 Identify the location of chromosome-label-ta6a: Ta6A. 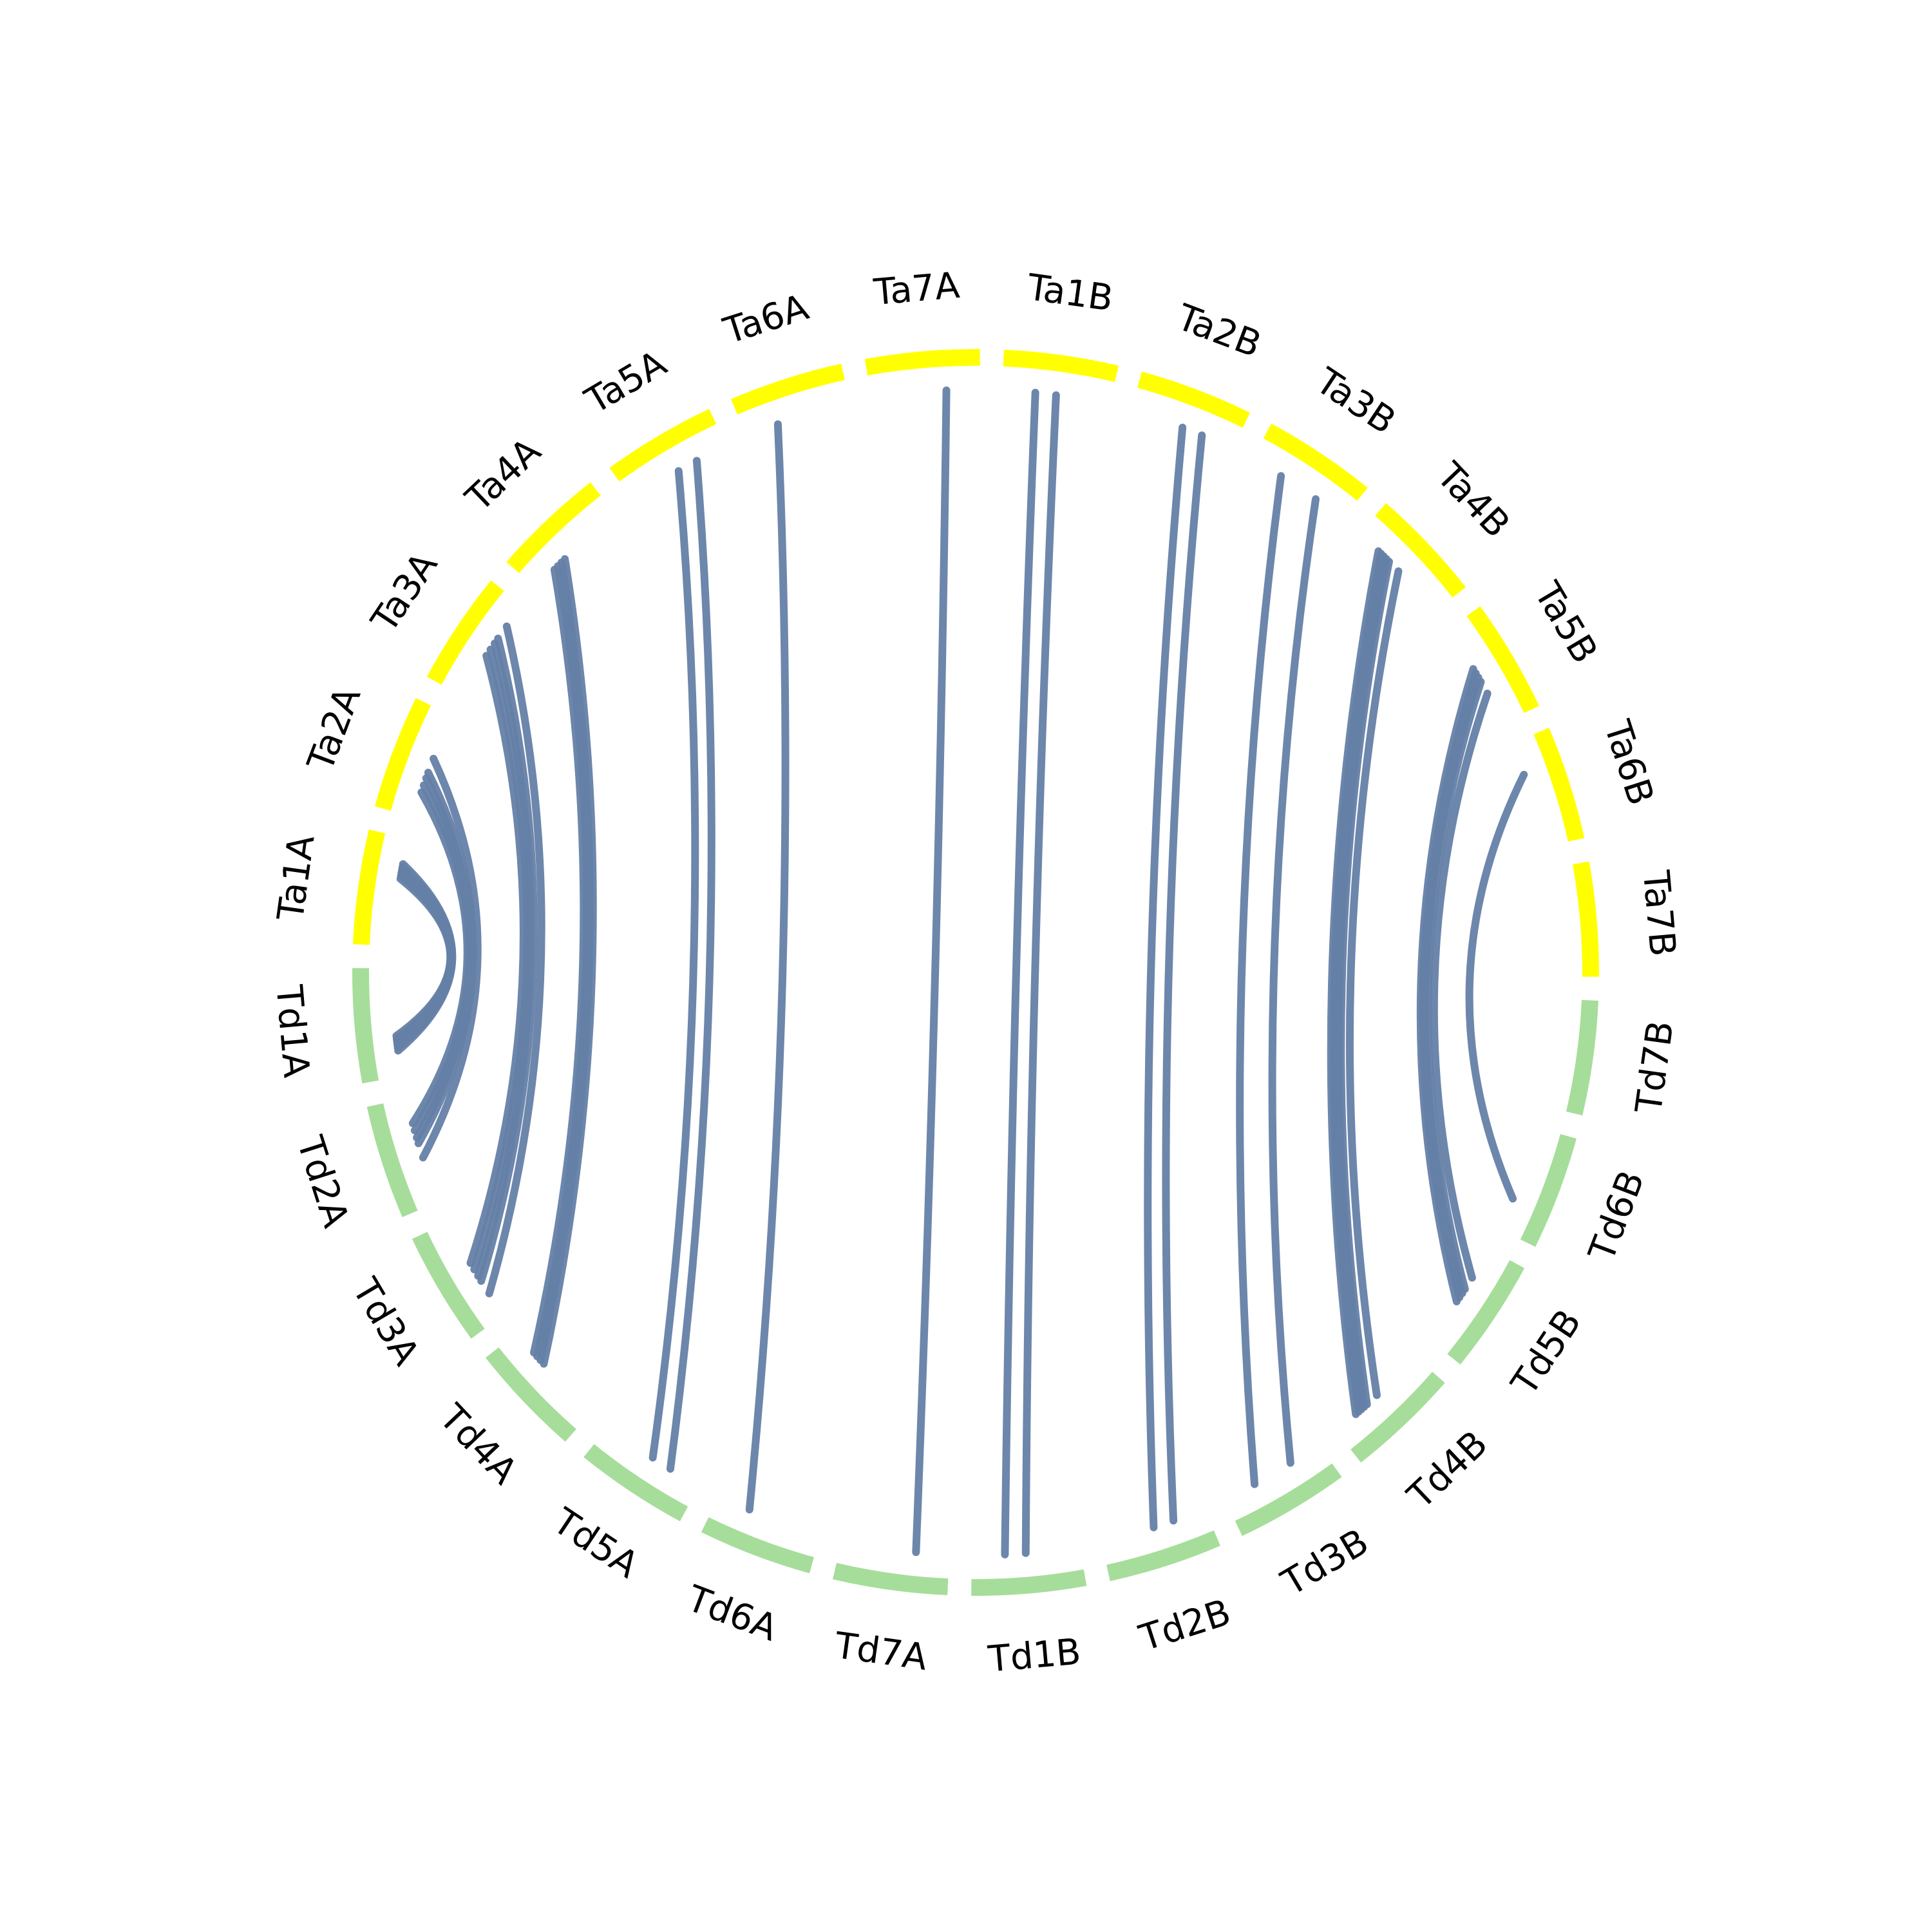
(765, 320).